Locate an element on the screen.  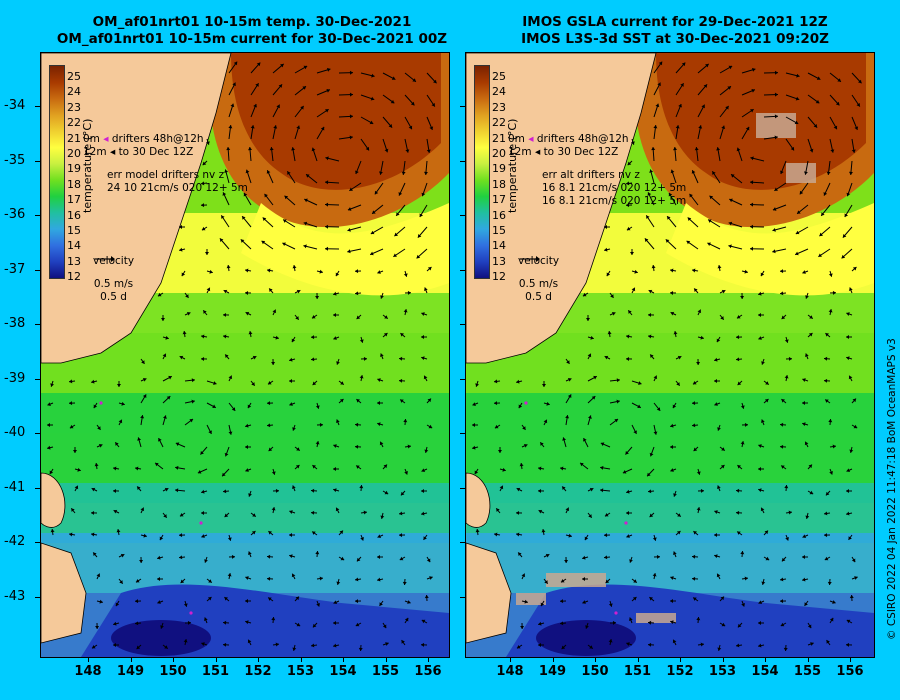
left-colorbar is located at coordinates (57, 172).